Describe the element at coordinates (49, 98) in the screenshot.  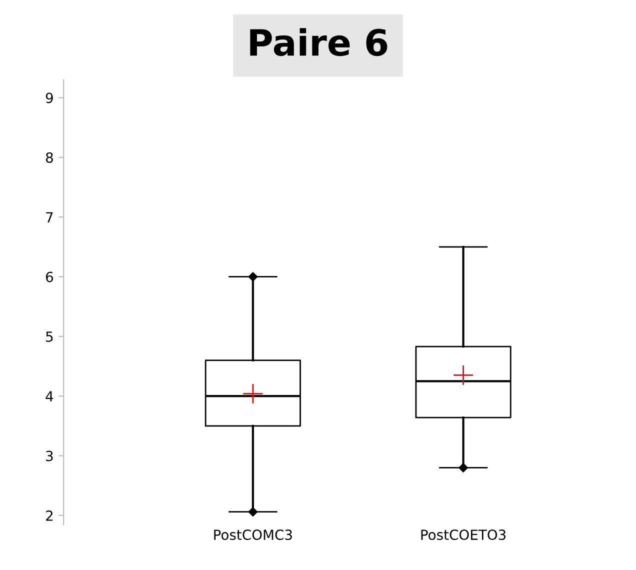
I see `y-tick-label: 9` at that location.